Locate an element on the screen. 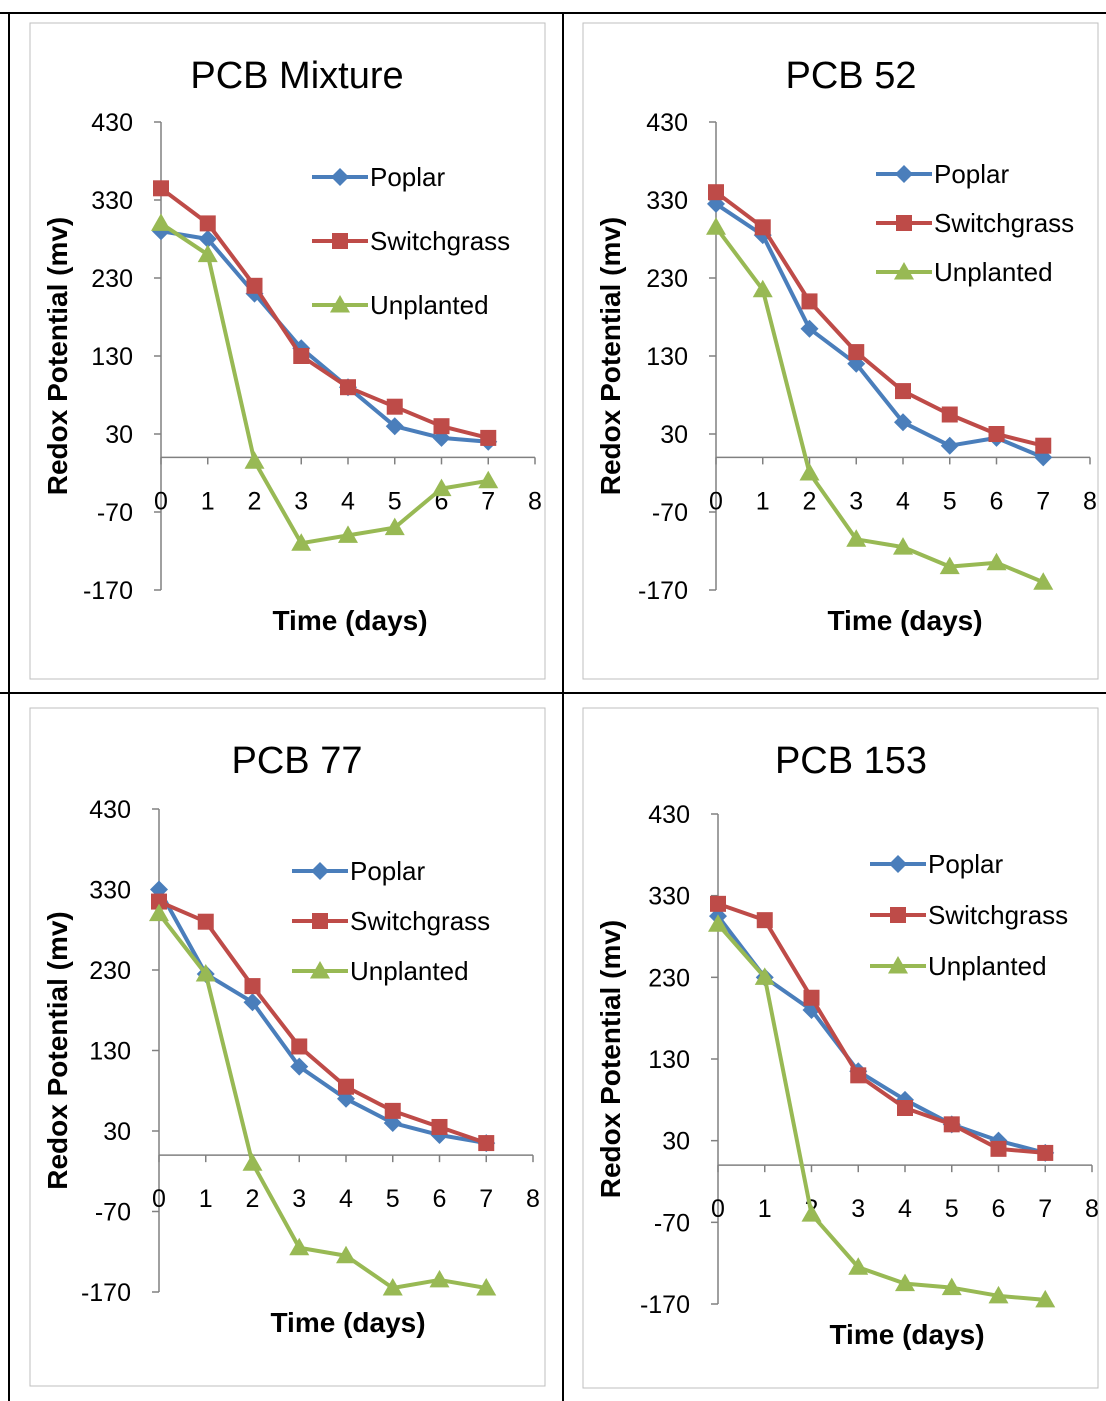 This screenshot has height=1401, width=1106. x-tick-label: 7 is located at coordinates (1043, 501).